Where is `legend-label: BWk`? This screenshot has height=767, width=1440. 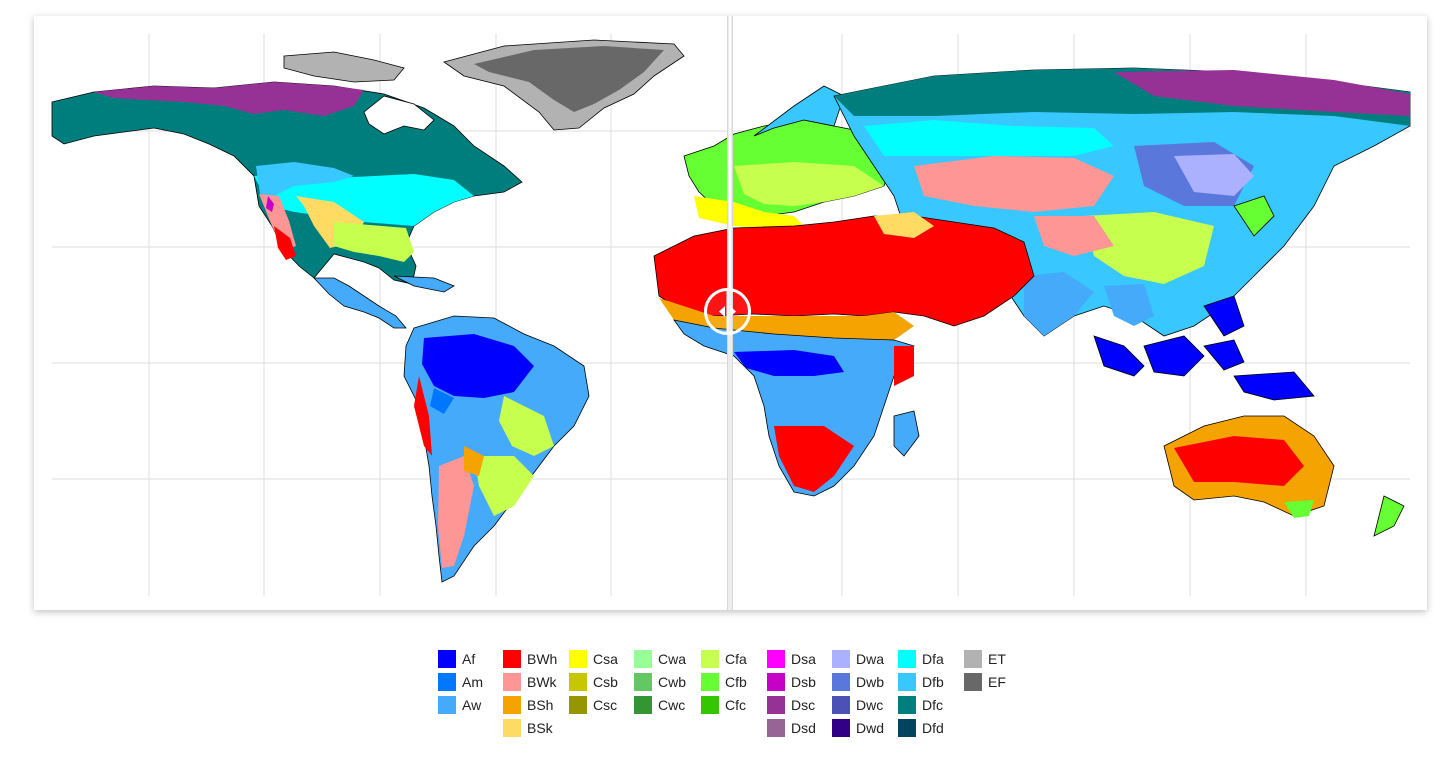 legend-label: BWk is located at coordinates (542, 682).